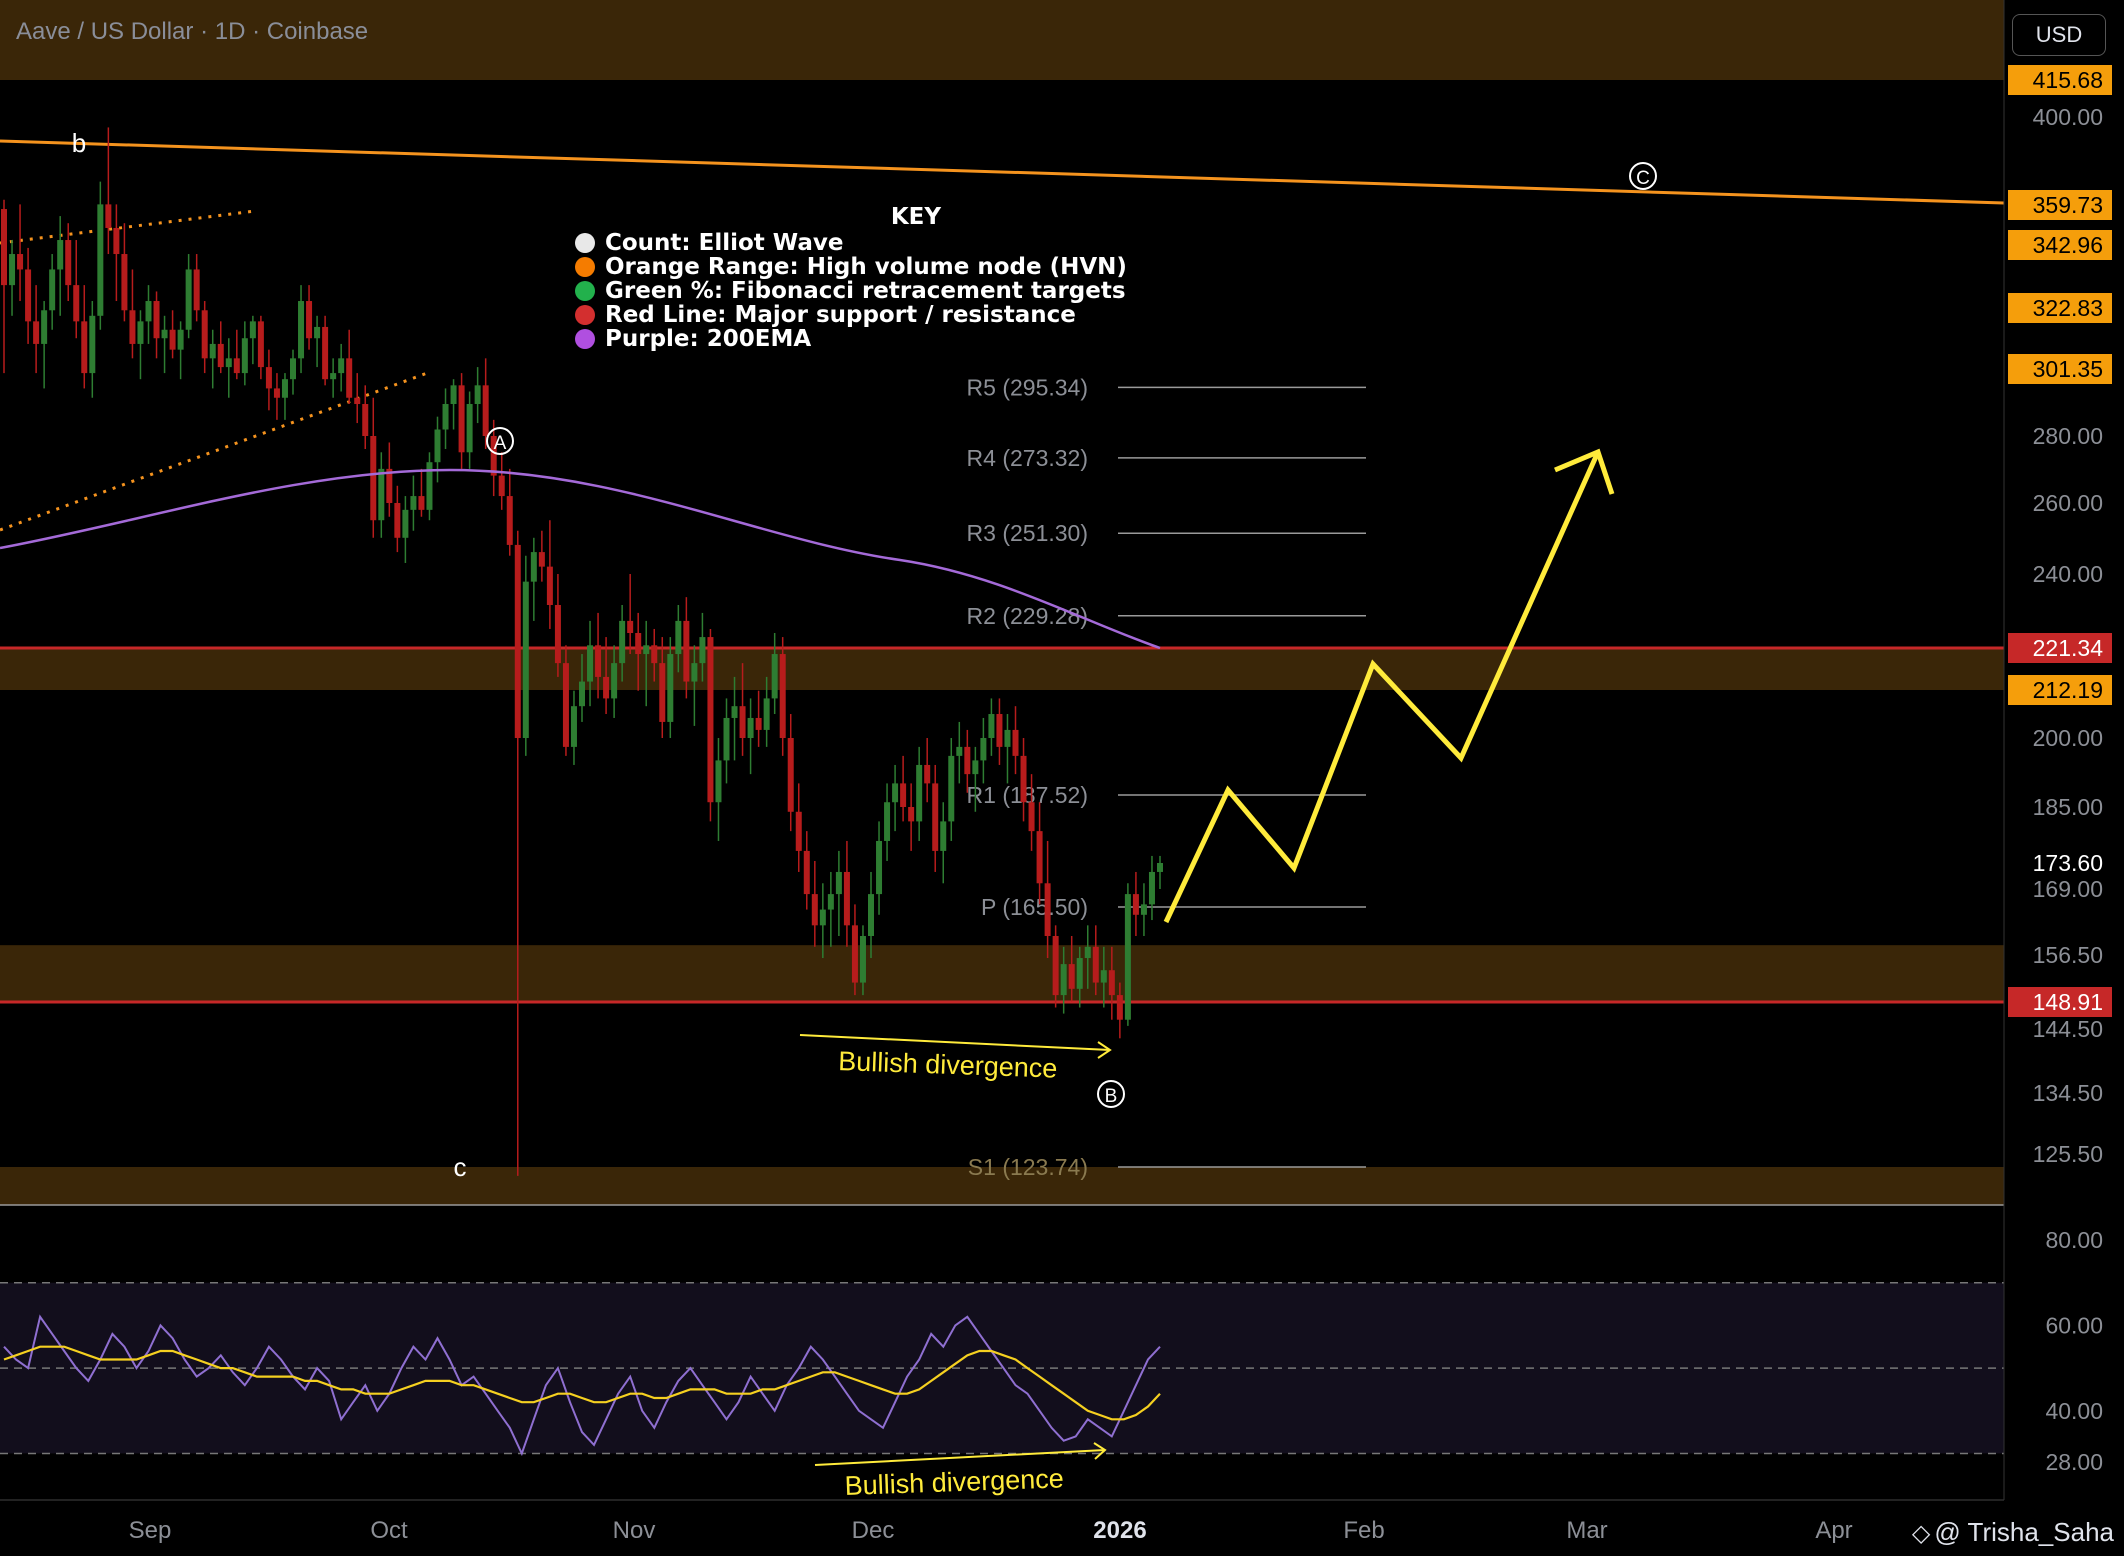 This screenshot has height=1556, width=2124. What do you see at coordinates (866, 267) in the screenshot?
I see `legend-label: Orange Range: High volume node (HVN)` at bounding box center [866, 267].